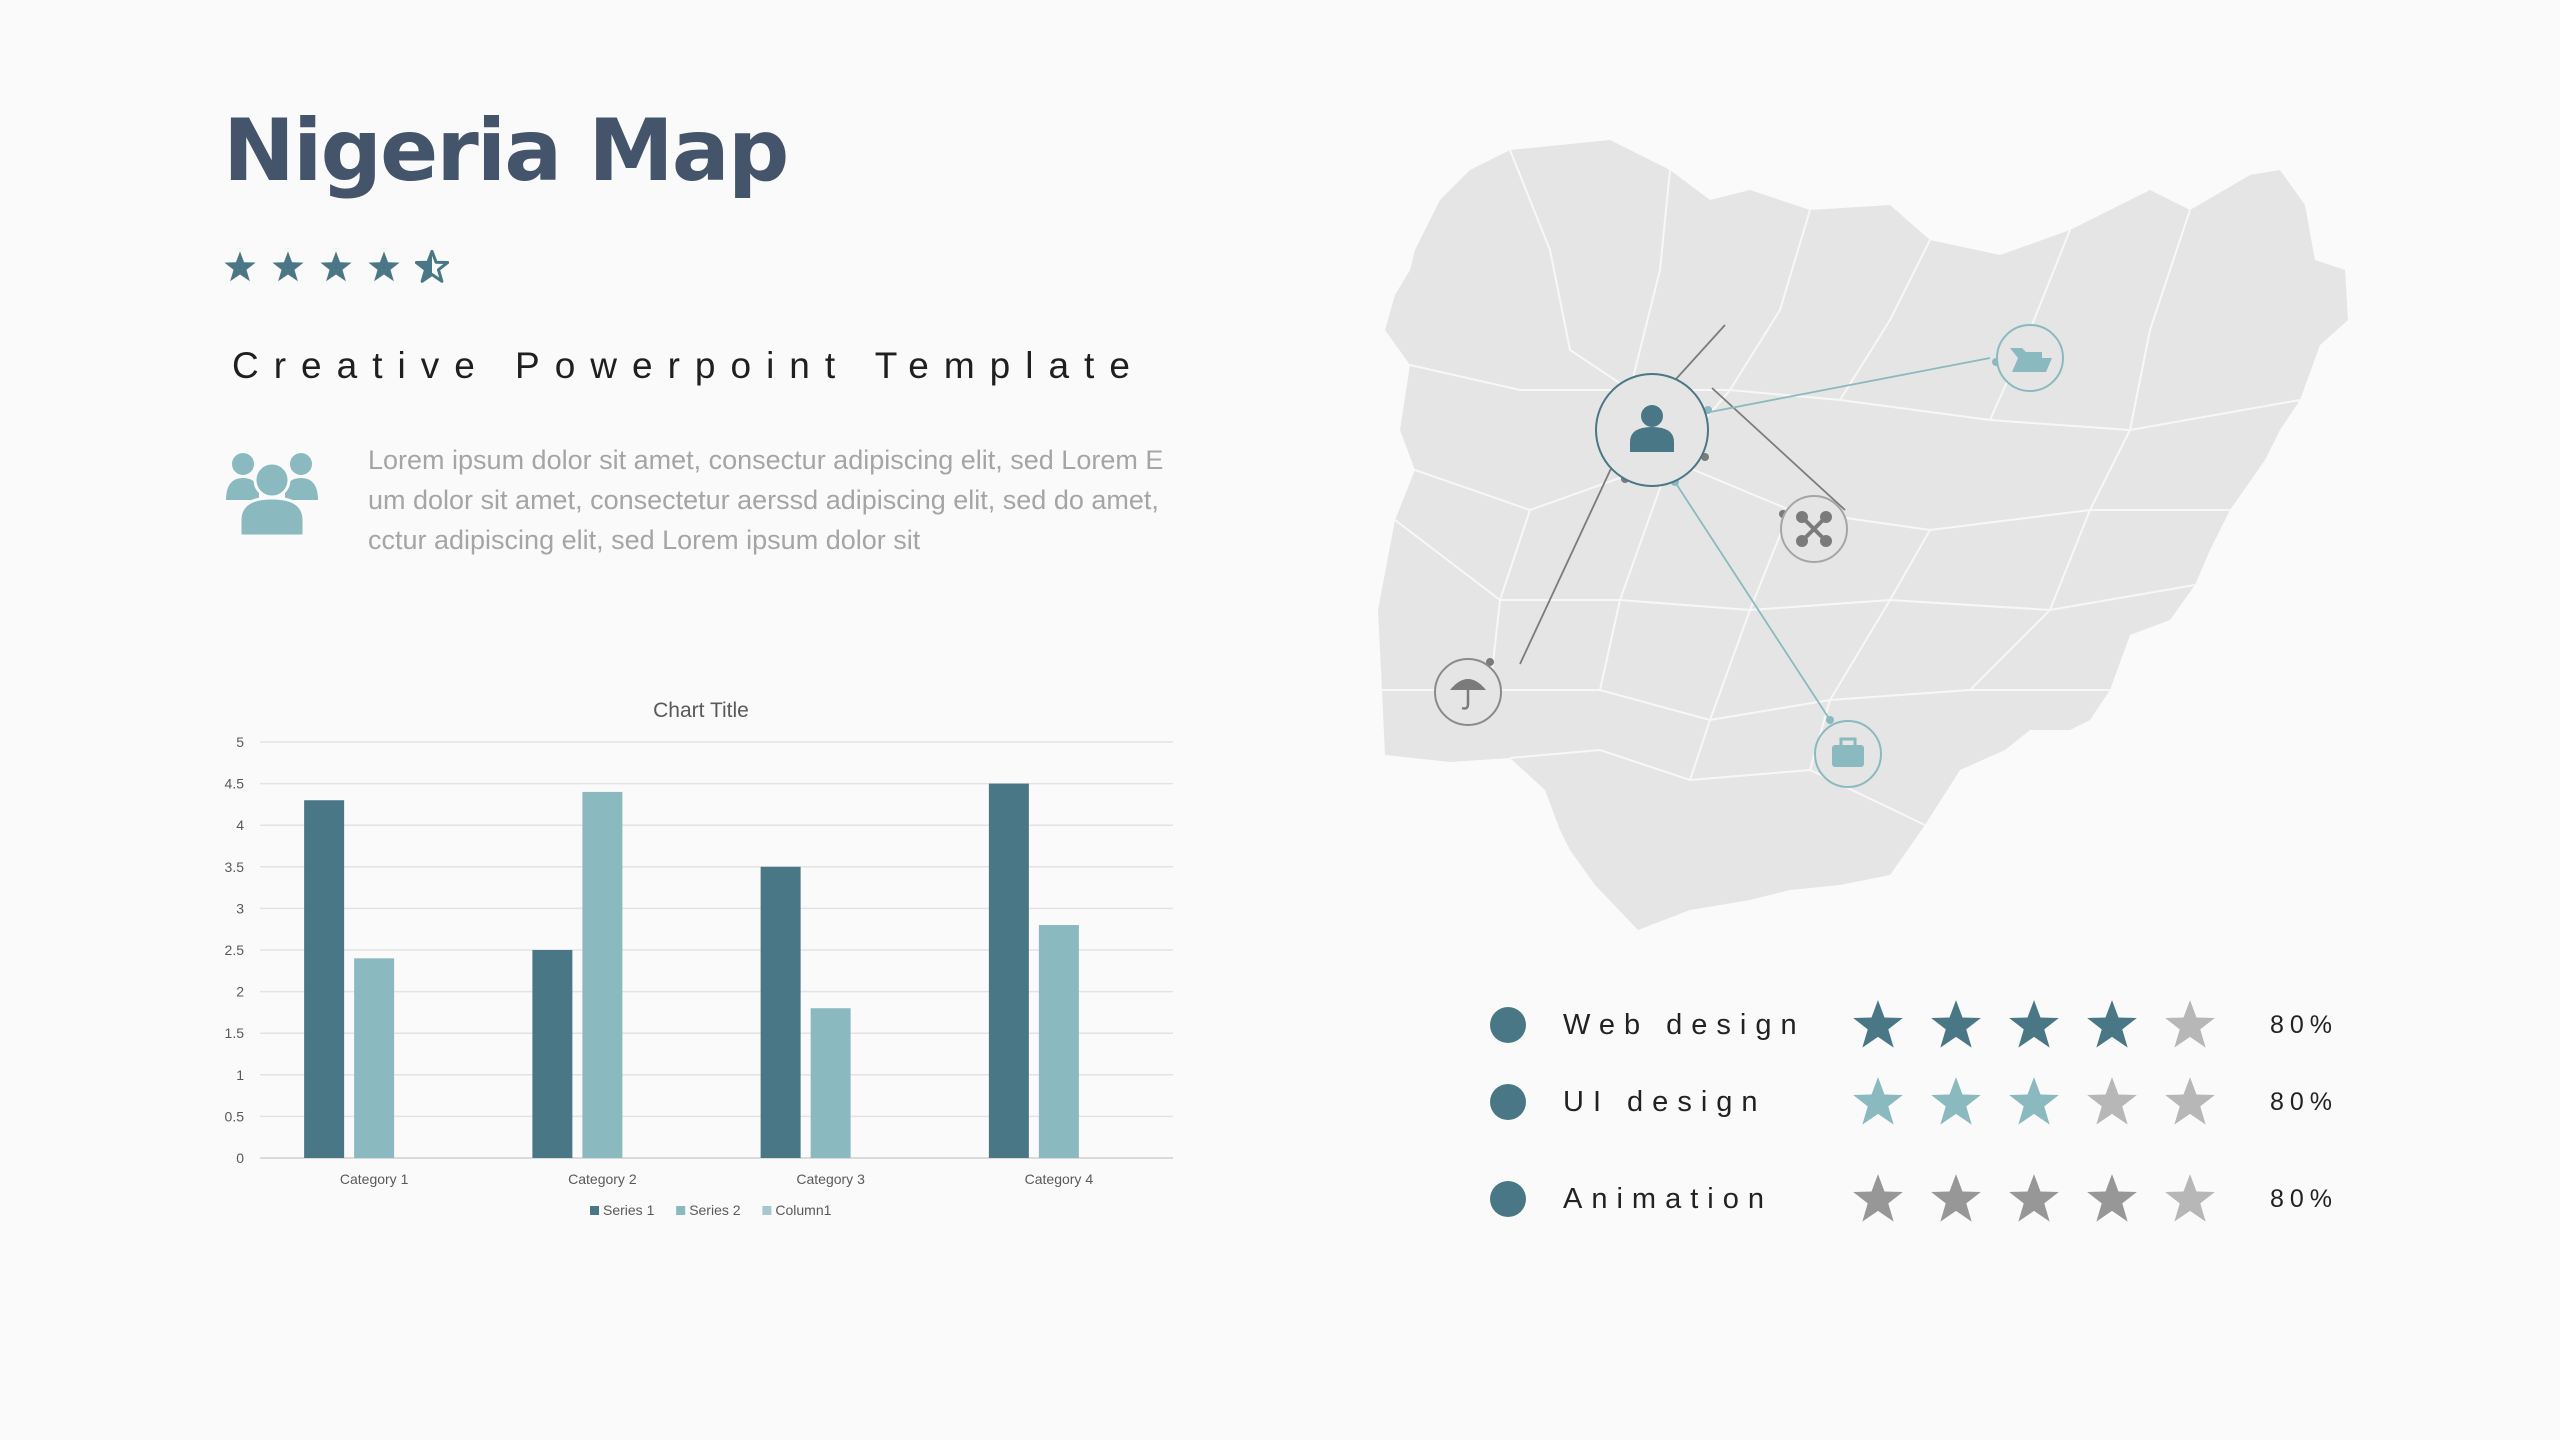 Image resolution: width=2560 pixels, height=1440 pixels. Describe the element at coordinates (715, 1210) in the screenshot. I see `legend-label: Series 2` at that location.